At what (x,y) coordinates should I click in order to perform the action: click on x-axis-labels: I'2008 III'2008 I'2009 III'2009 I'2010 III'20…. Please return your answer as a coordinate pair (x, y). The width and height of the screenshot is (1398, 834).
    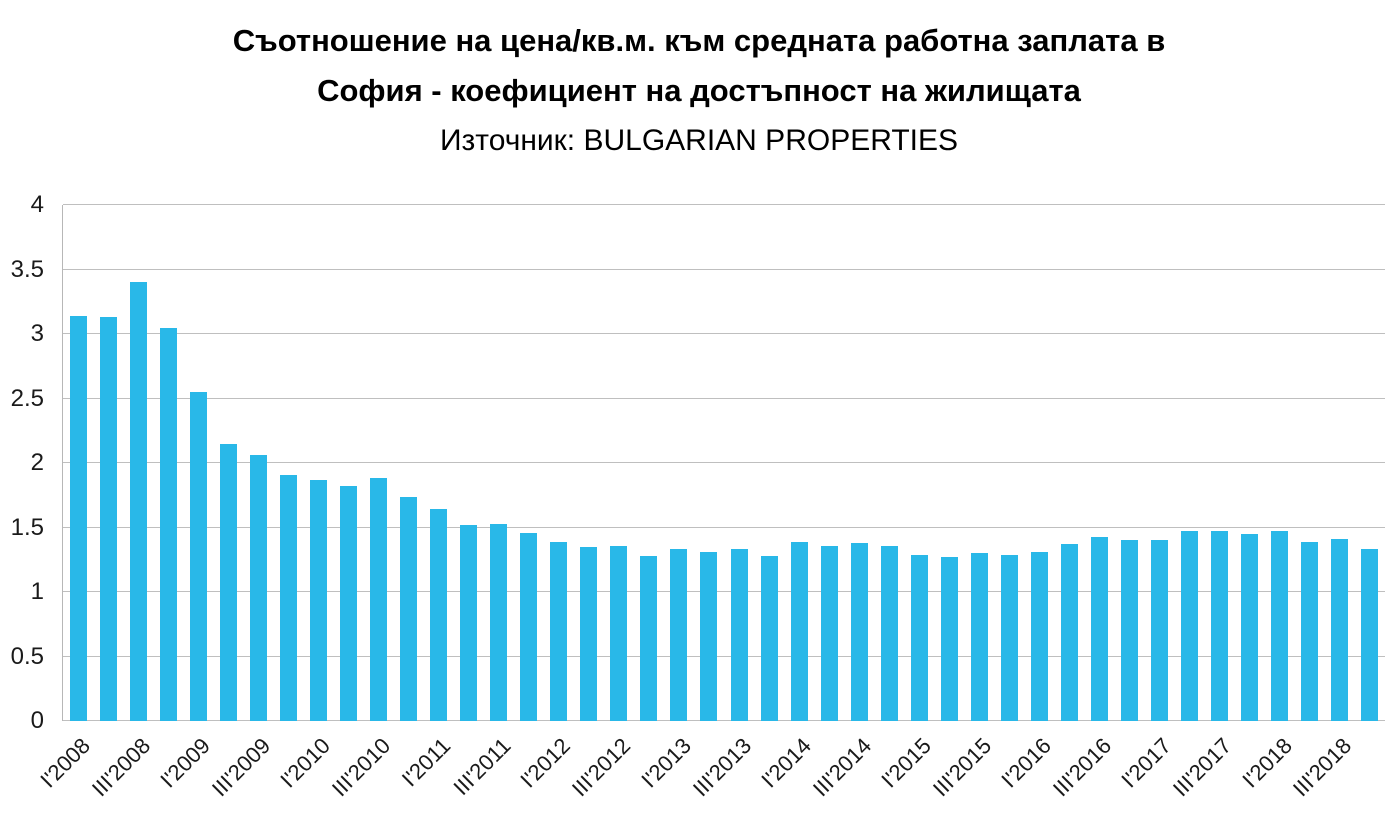
    Looking at the image, I should click on (709, 777).